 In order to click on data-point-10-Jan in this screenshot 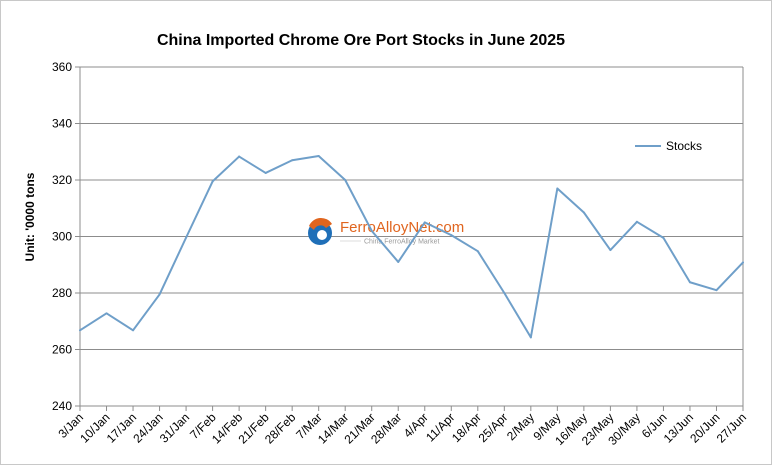, I will do `click(106, 313)`.